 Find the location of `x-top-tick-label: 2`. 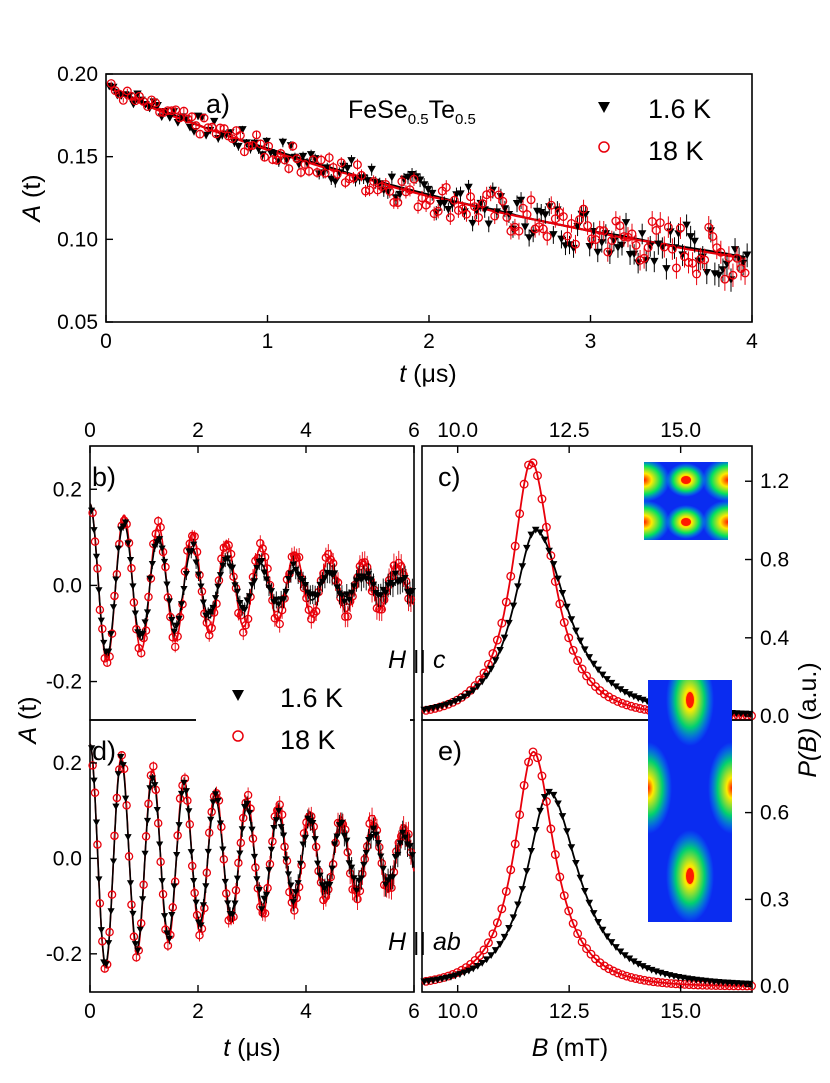

x-top-tick-label: 2 is located at coordinates (198, 430).